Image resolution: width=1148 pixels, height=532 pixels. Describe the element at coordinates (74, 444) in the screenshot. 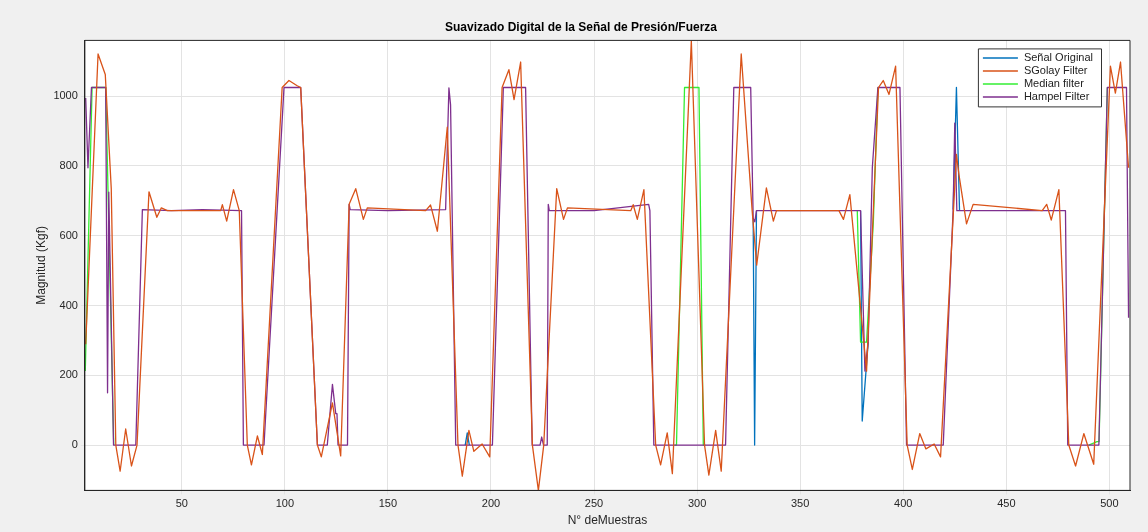

I see `y-tick-label: 0` at that location.